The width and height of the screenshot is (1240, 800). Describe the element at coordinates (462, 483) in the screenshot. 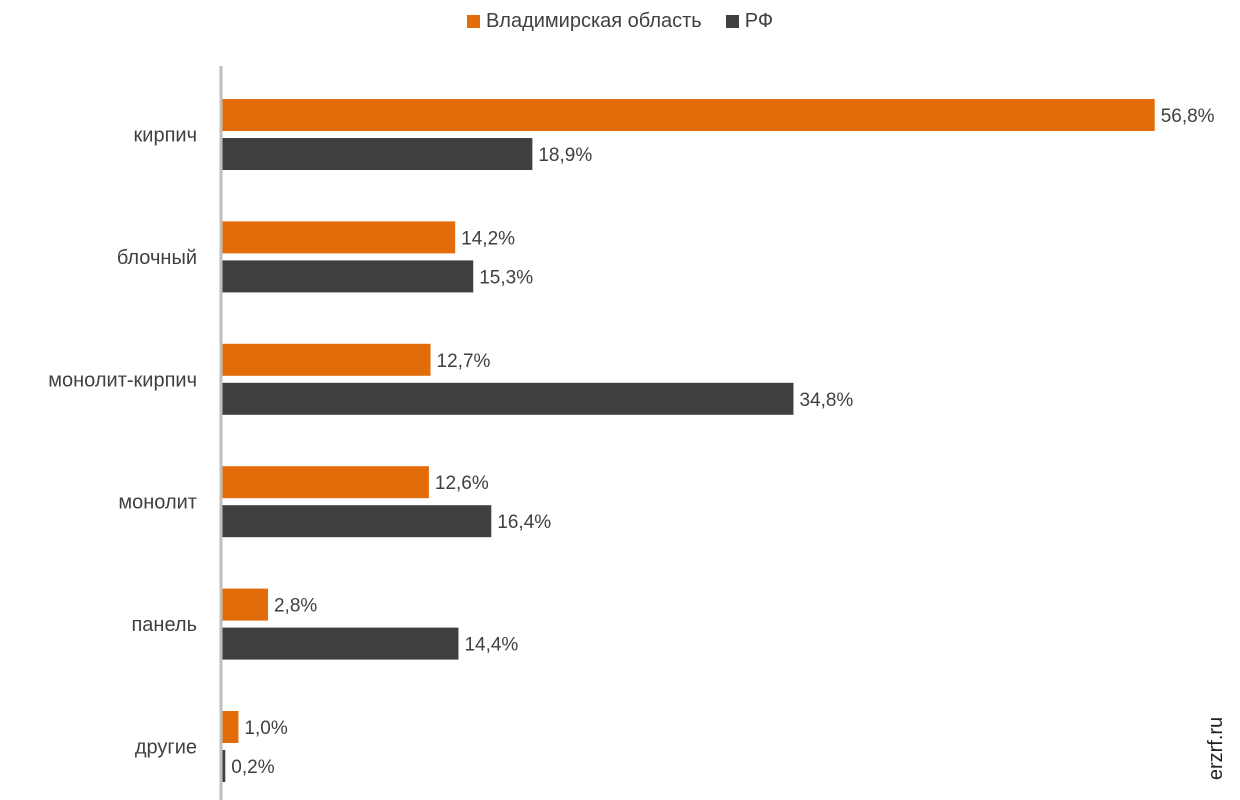

I see `data-label-vladimir: 12,6%` at that location.